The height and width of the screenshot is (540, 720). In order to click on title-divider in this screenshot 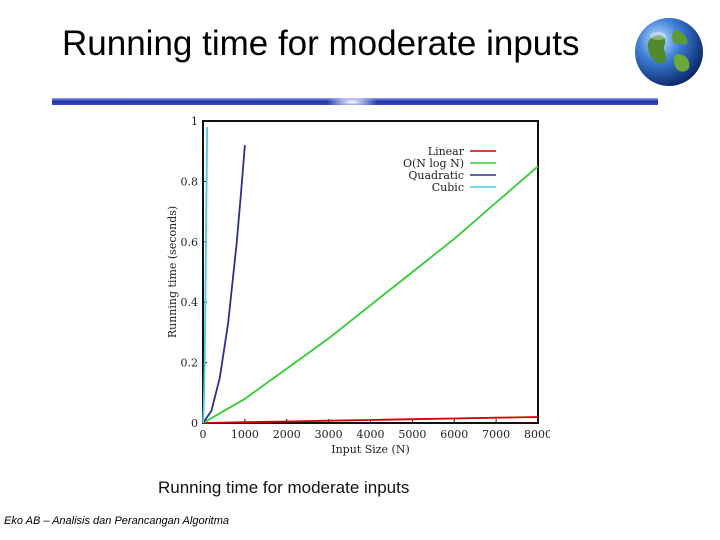, I will do `click(355, 102)`.